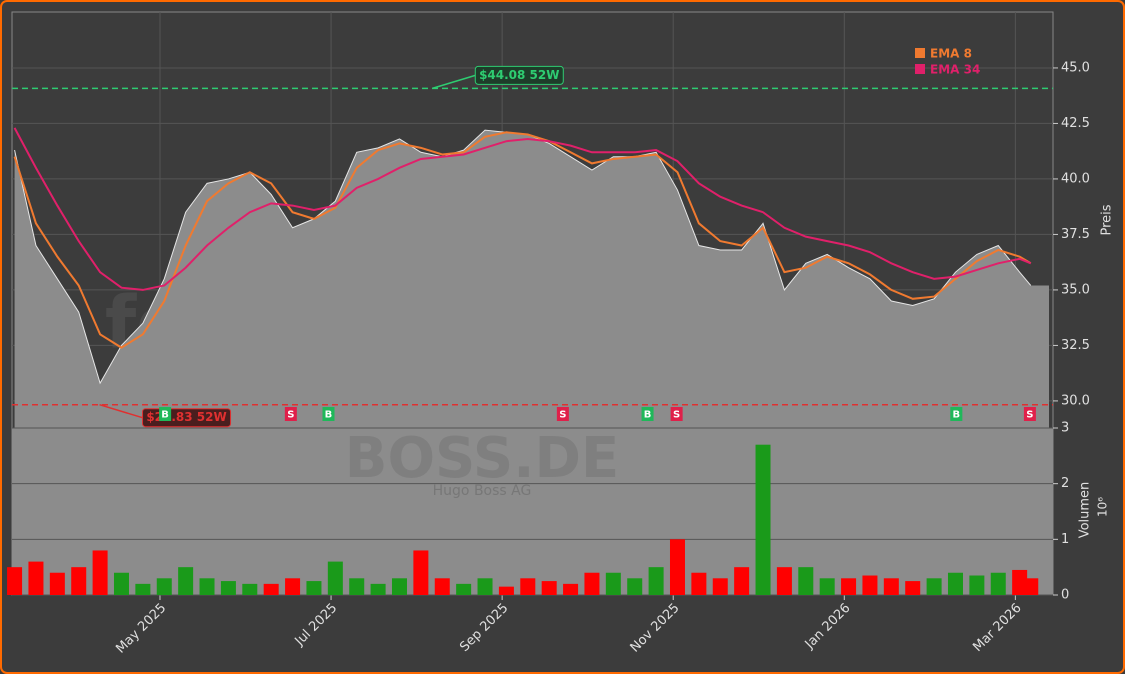 This screenshot has width=1125, height=674. What do you see at coordinates (1075, 289) in the screenshot?
I see `y-tick-label: 35.0` at bounding box center [1075, 289].